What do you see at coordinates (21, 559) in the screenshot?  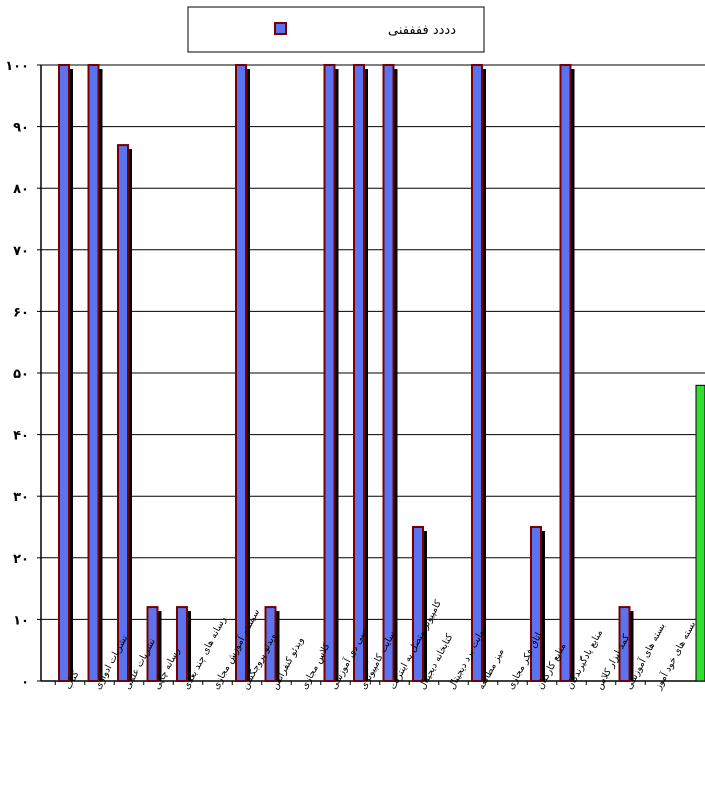 I see `y-tick-label: ۲۰` at bounding box center [21, 559].